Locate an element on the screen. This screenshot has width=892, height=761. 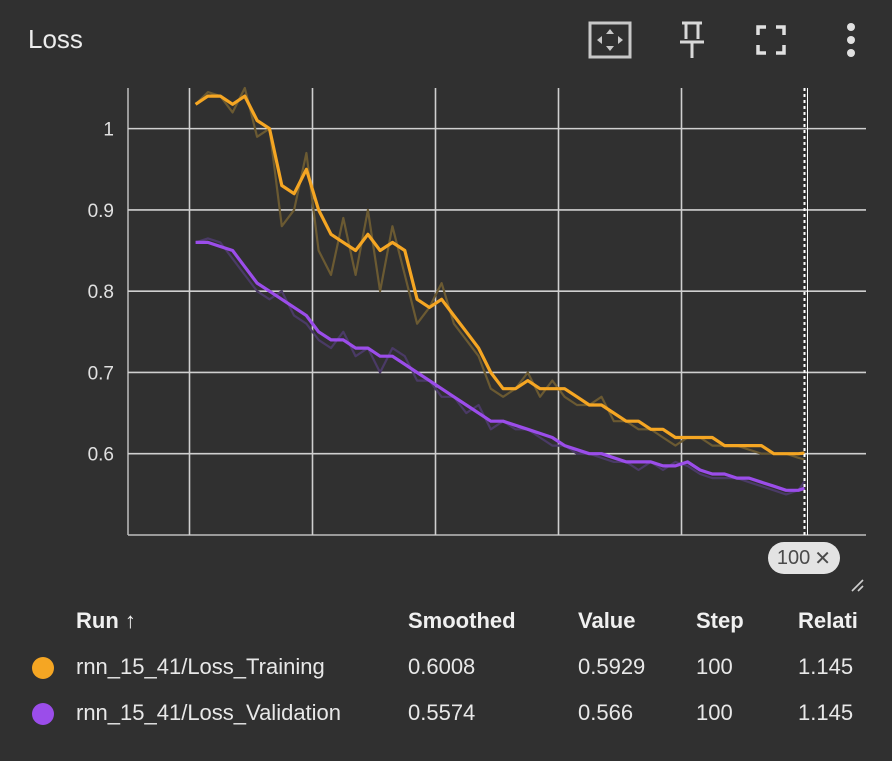
y-tick-label: 0.9 is located at coordinates (101, 211).